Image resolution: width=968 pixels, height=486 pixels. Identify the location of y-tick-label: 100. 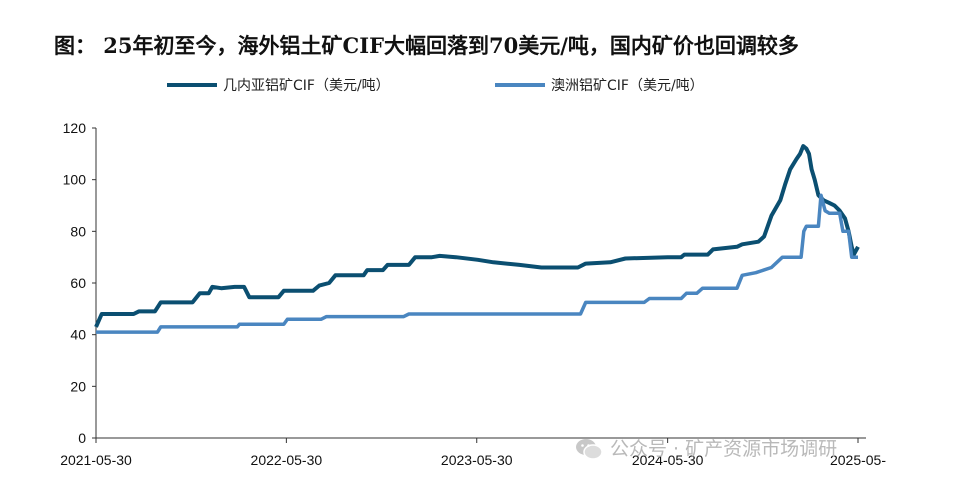
(75, 180).